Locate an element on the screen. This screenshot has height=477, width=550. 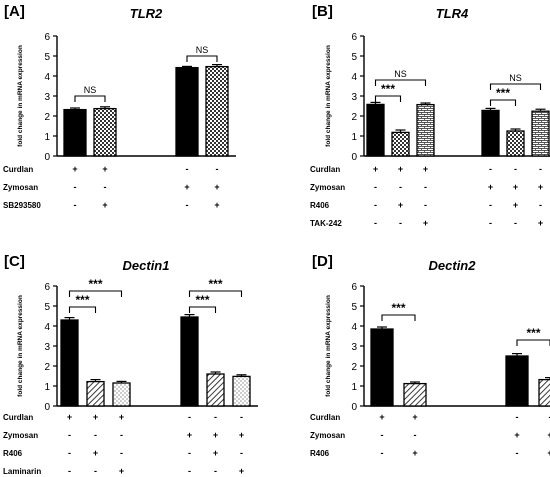
treatment-label: Laminarin is located at coordinates (22, 471).